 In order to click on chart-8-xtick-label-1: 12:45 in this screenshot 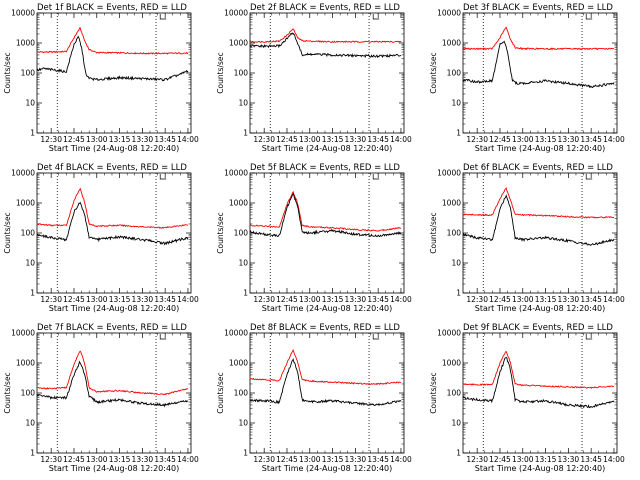, I will do `click(287, 459)`.